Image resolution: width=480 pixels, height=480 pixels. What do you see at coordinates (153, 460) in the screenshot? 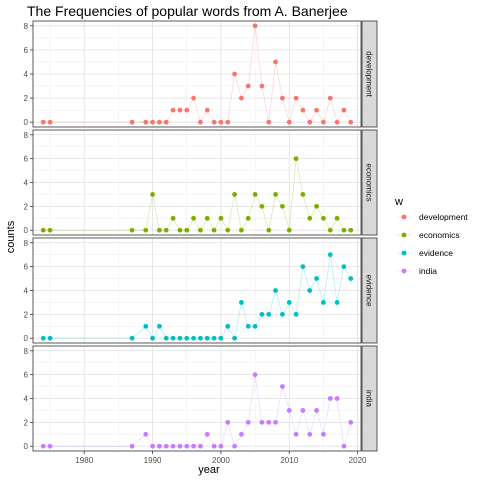
I see `x-tick-label: 1990` at bounding box center [153, 460].